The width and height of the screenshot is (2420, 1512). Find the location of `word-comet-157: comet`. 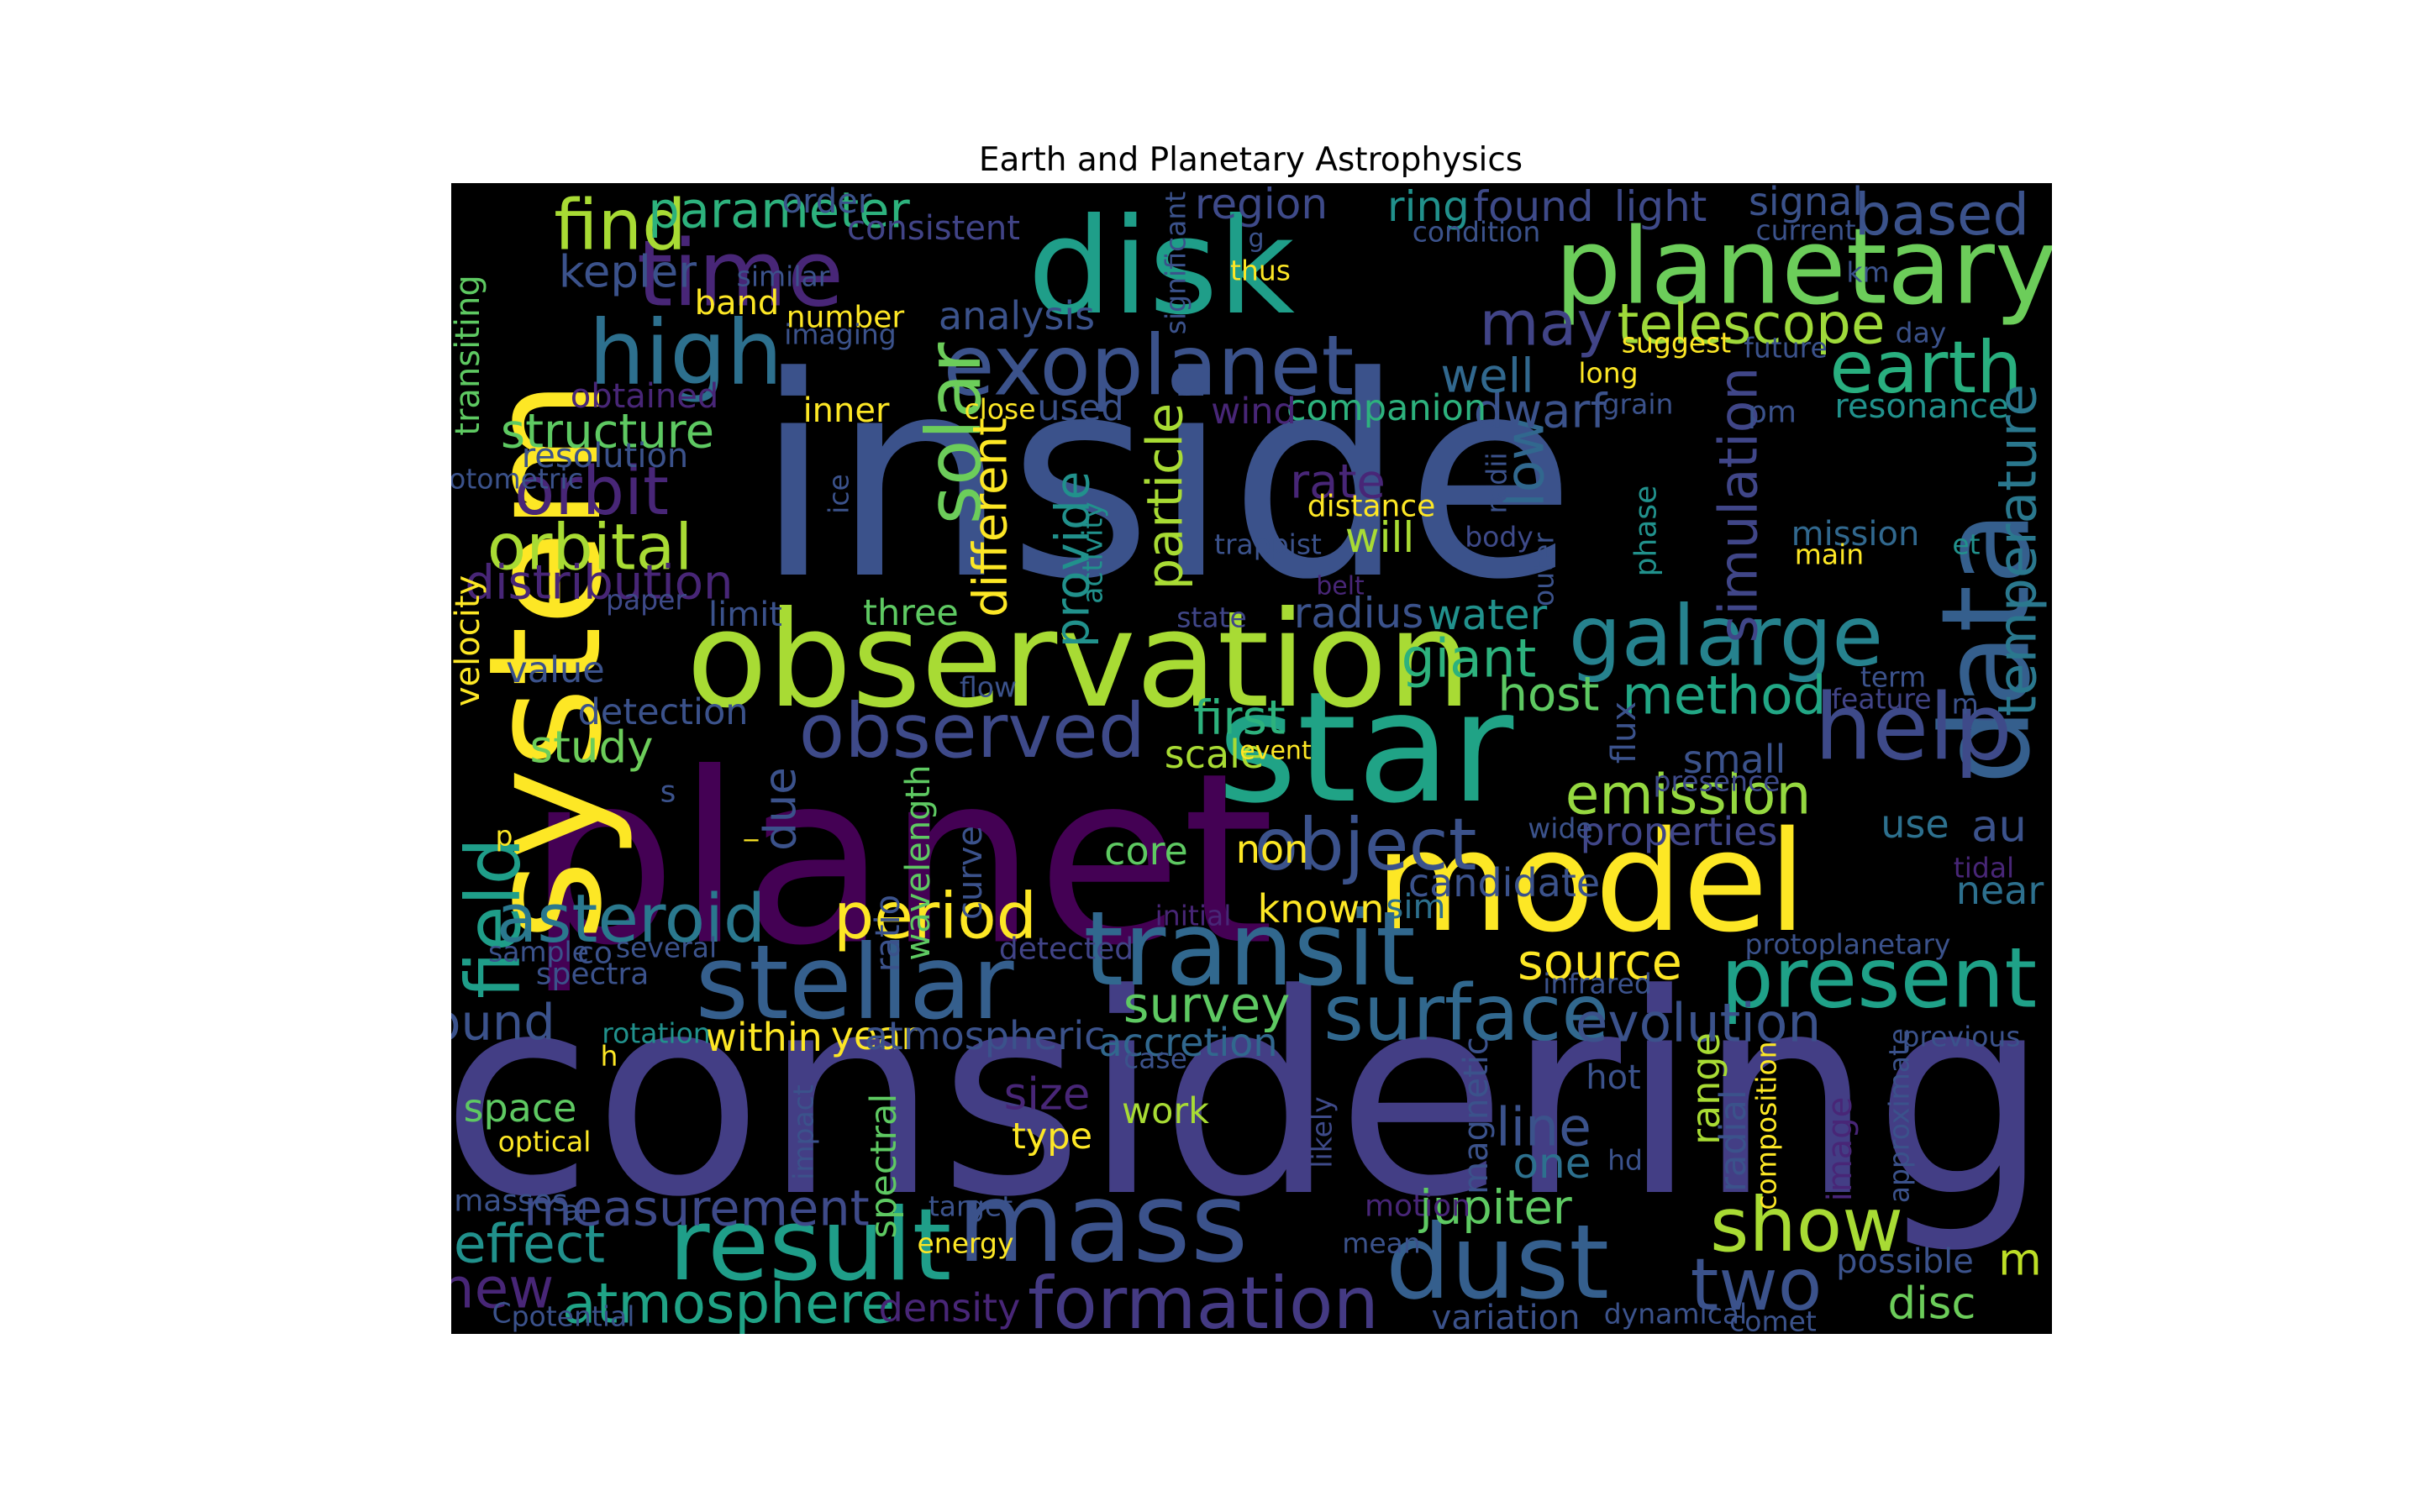

word-comet-157: comet is located at coordinates (1773, 1320).